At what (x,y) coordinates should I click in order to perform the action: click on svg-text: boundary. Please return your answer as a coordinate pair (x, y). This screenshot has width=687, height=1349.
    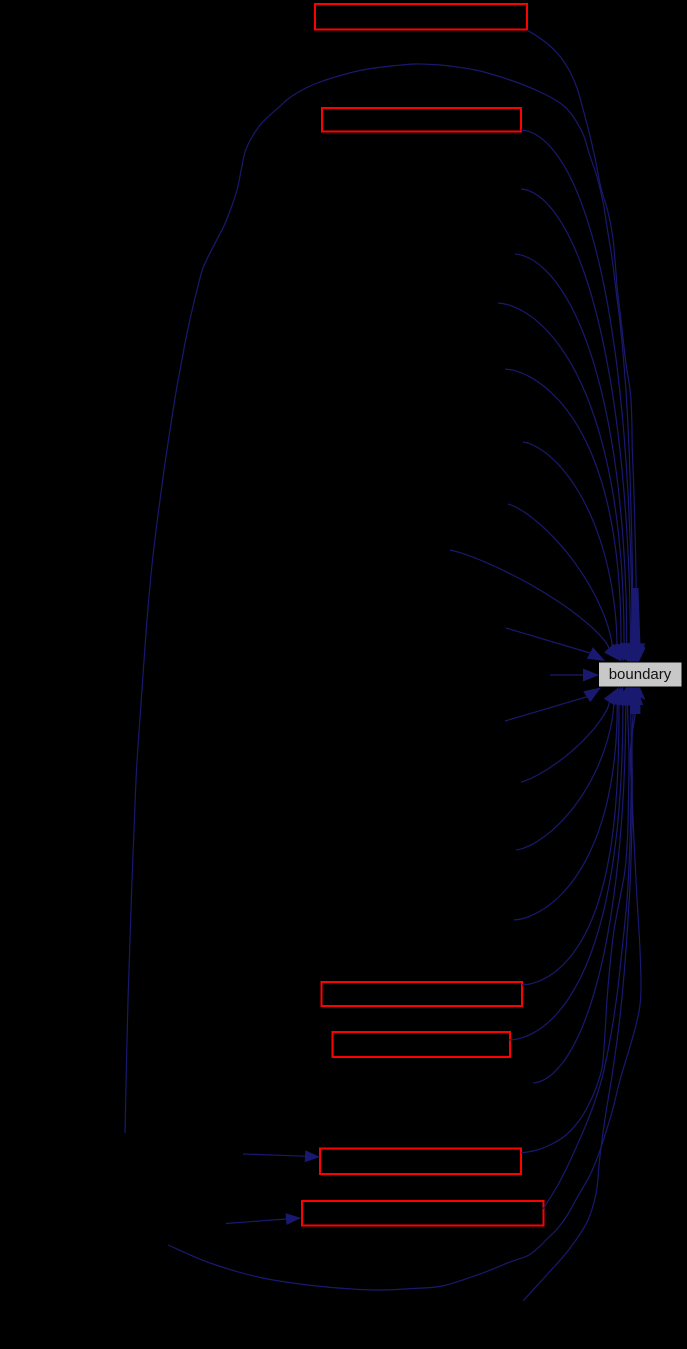
    Looking at the image, I should click on (640, 674).